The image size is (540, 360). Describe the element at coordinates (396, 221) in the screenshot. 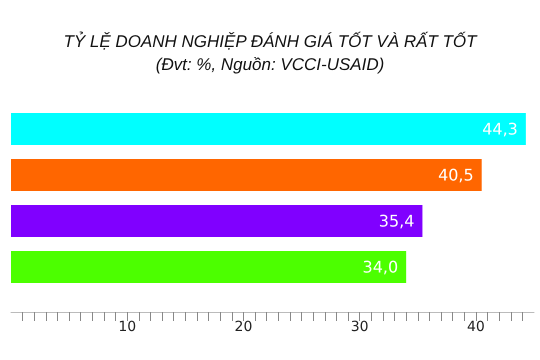

I see `data-label: 35,4` at that location.